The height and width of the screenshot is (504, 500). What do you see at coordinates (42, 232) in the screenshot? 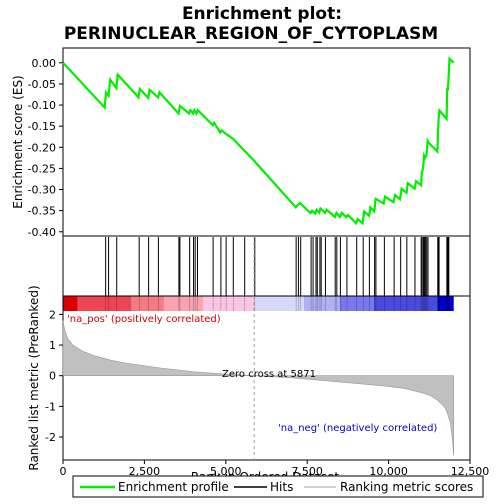
I see `es-y-tick-label: -0.40` at bounding box center [42, 232].